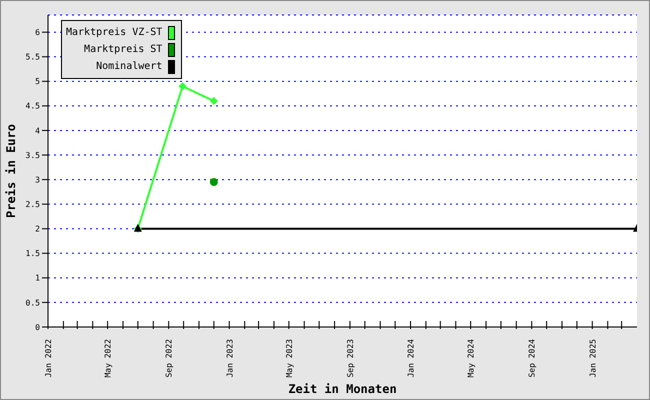  What do you see at coordinates (37, 229) in the screenshot?
I see `y-tick-label: 2` at bounding box center [37, 229].